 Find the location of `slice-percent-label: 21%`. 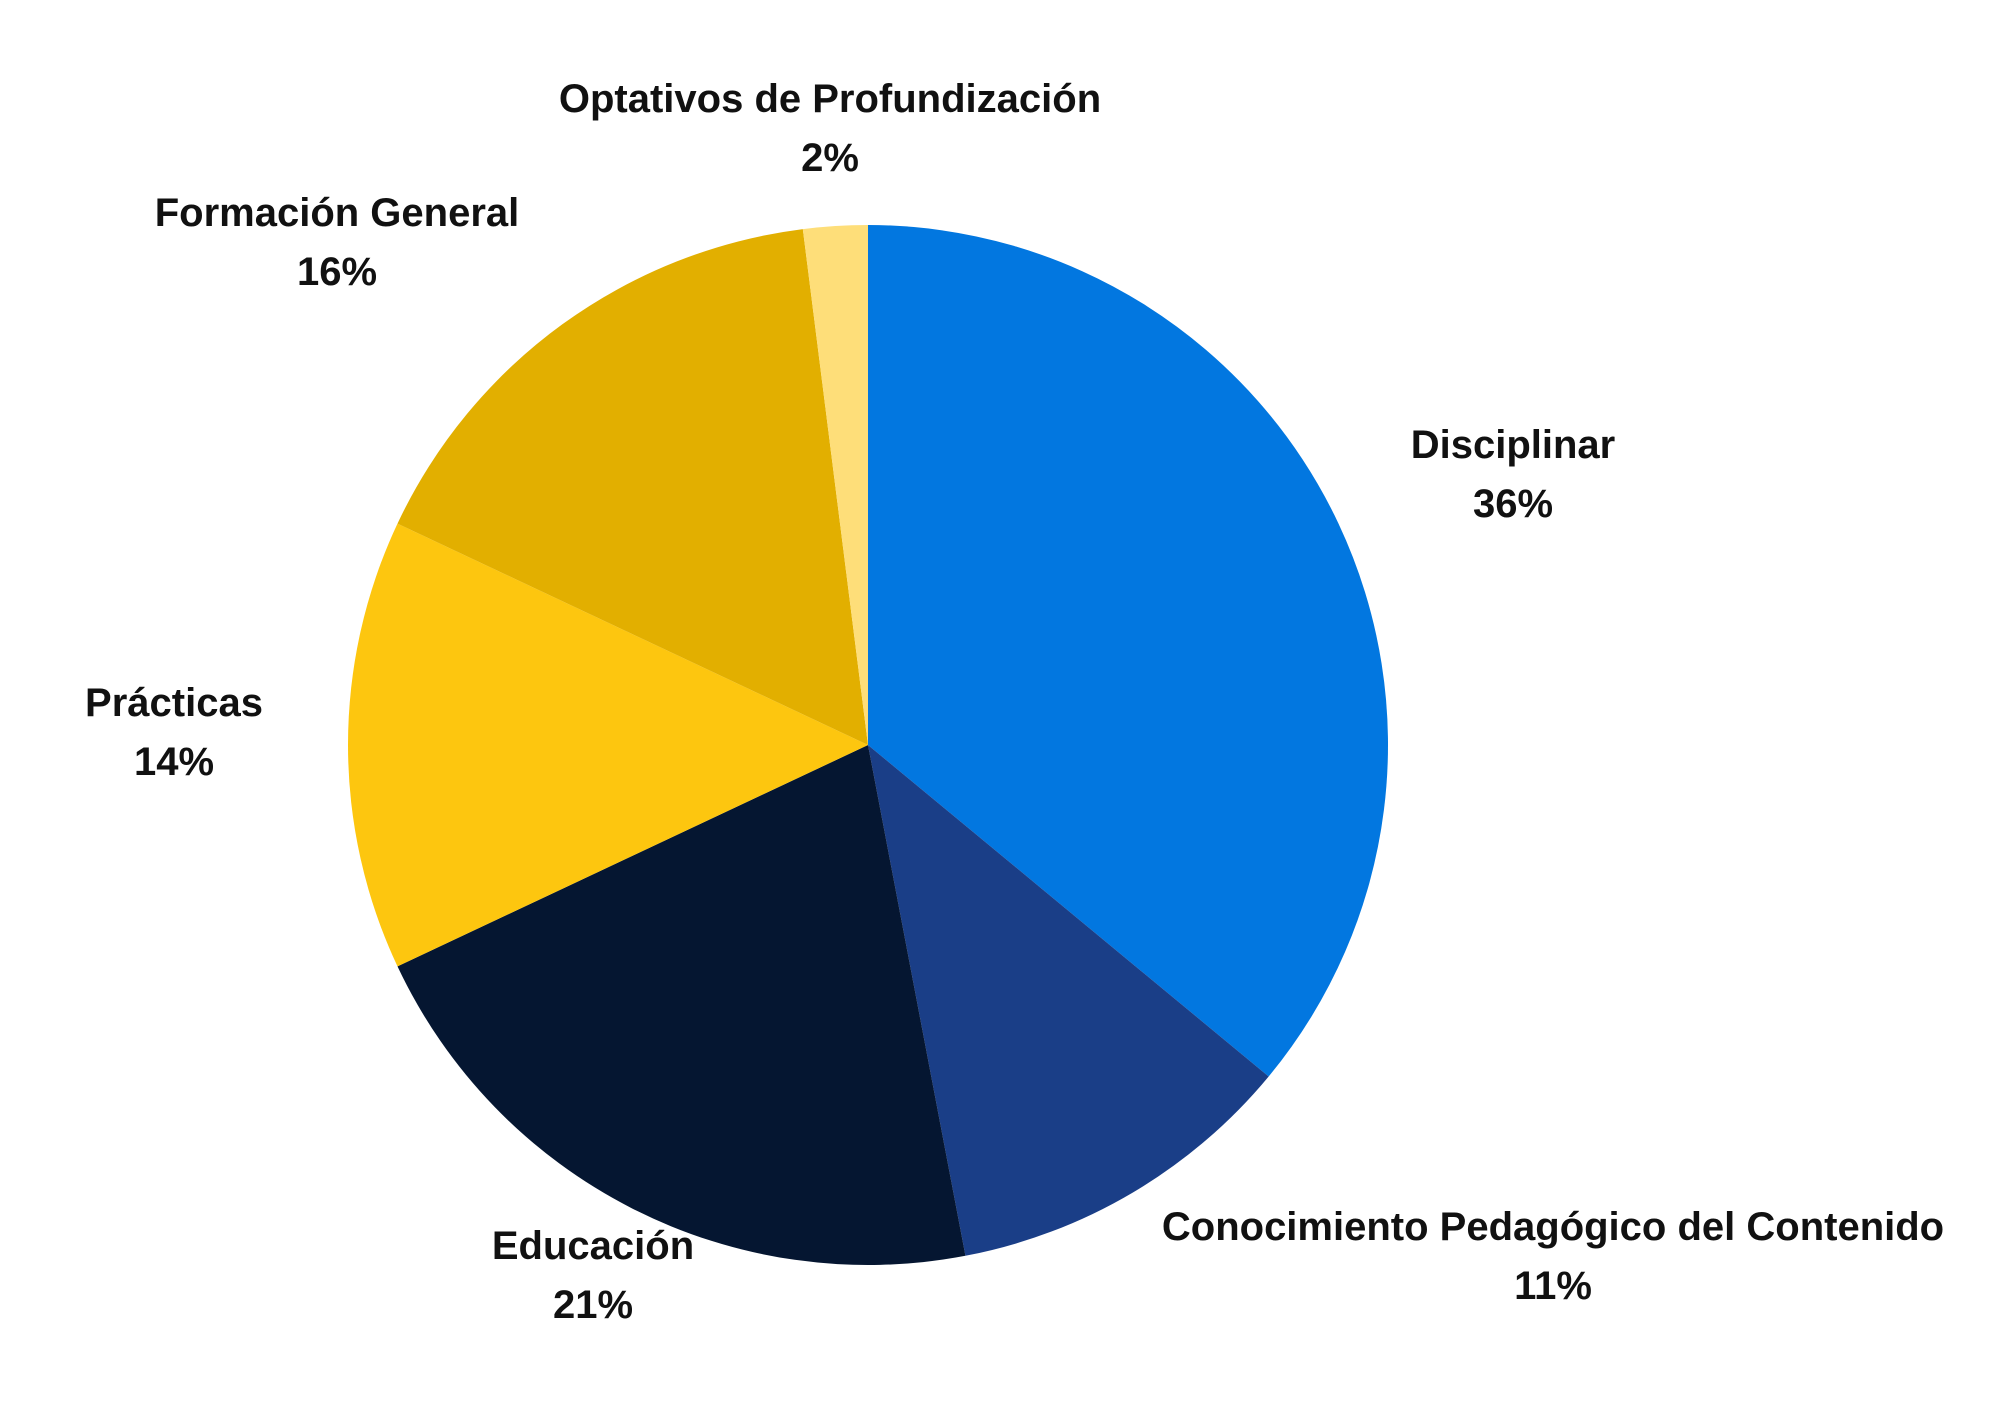

slice-percent-label: 21% is located at coordinates (593, 1305).